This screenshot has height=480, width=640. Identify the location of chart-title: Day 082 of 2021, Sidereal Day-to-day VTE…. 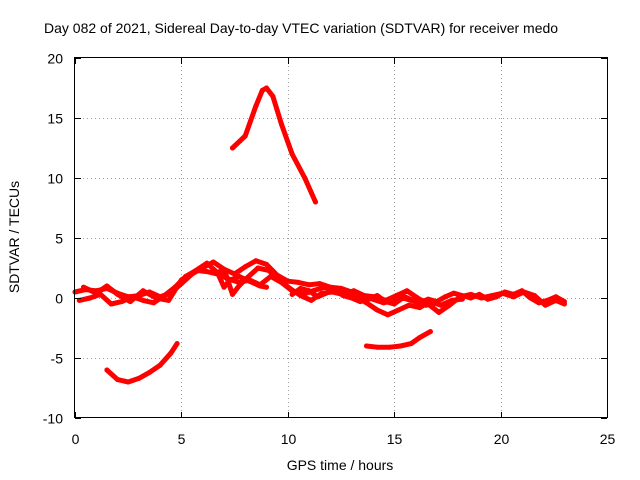
(301, 28).